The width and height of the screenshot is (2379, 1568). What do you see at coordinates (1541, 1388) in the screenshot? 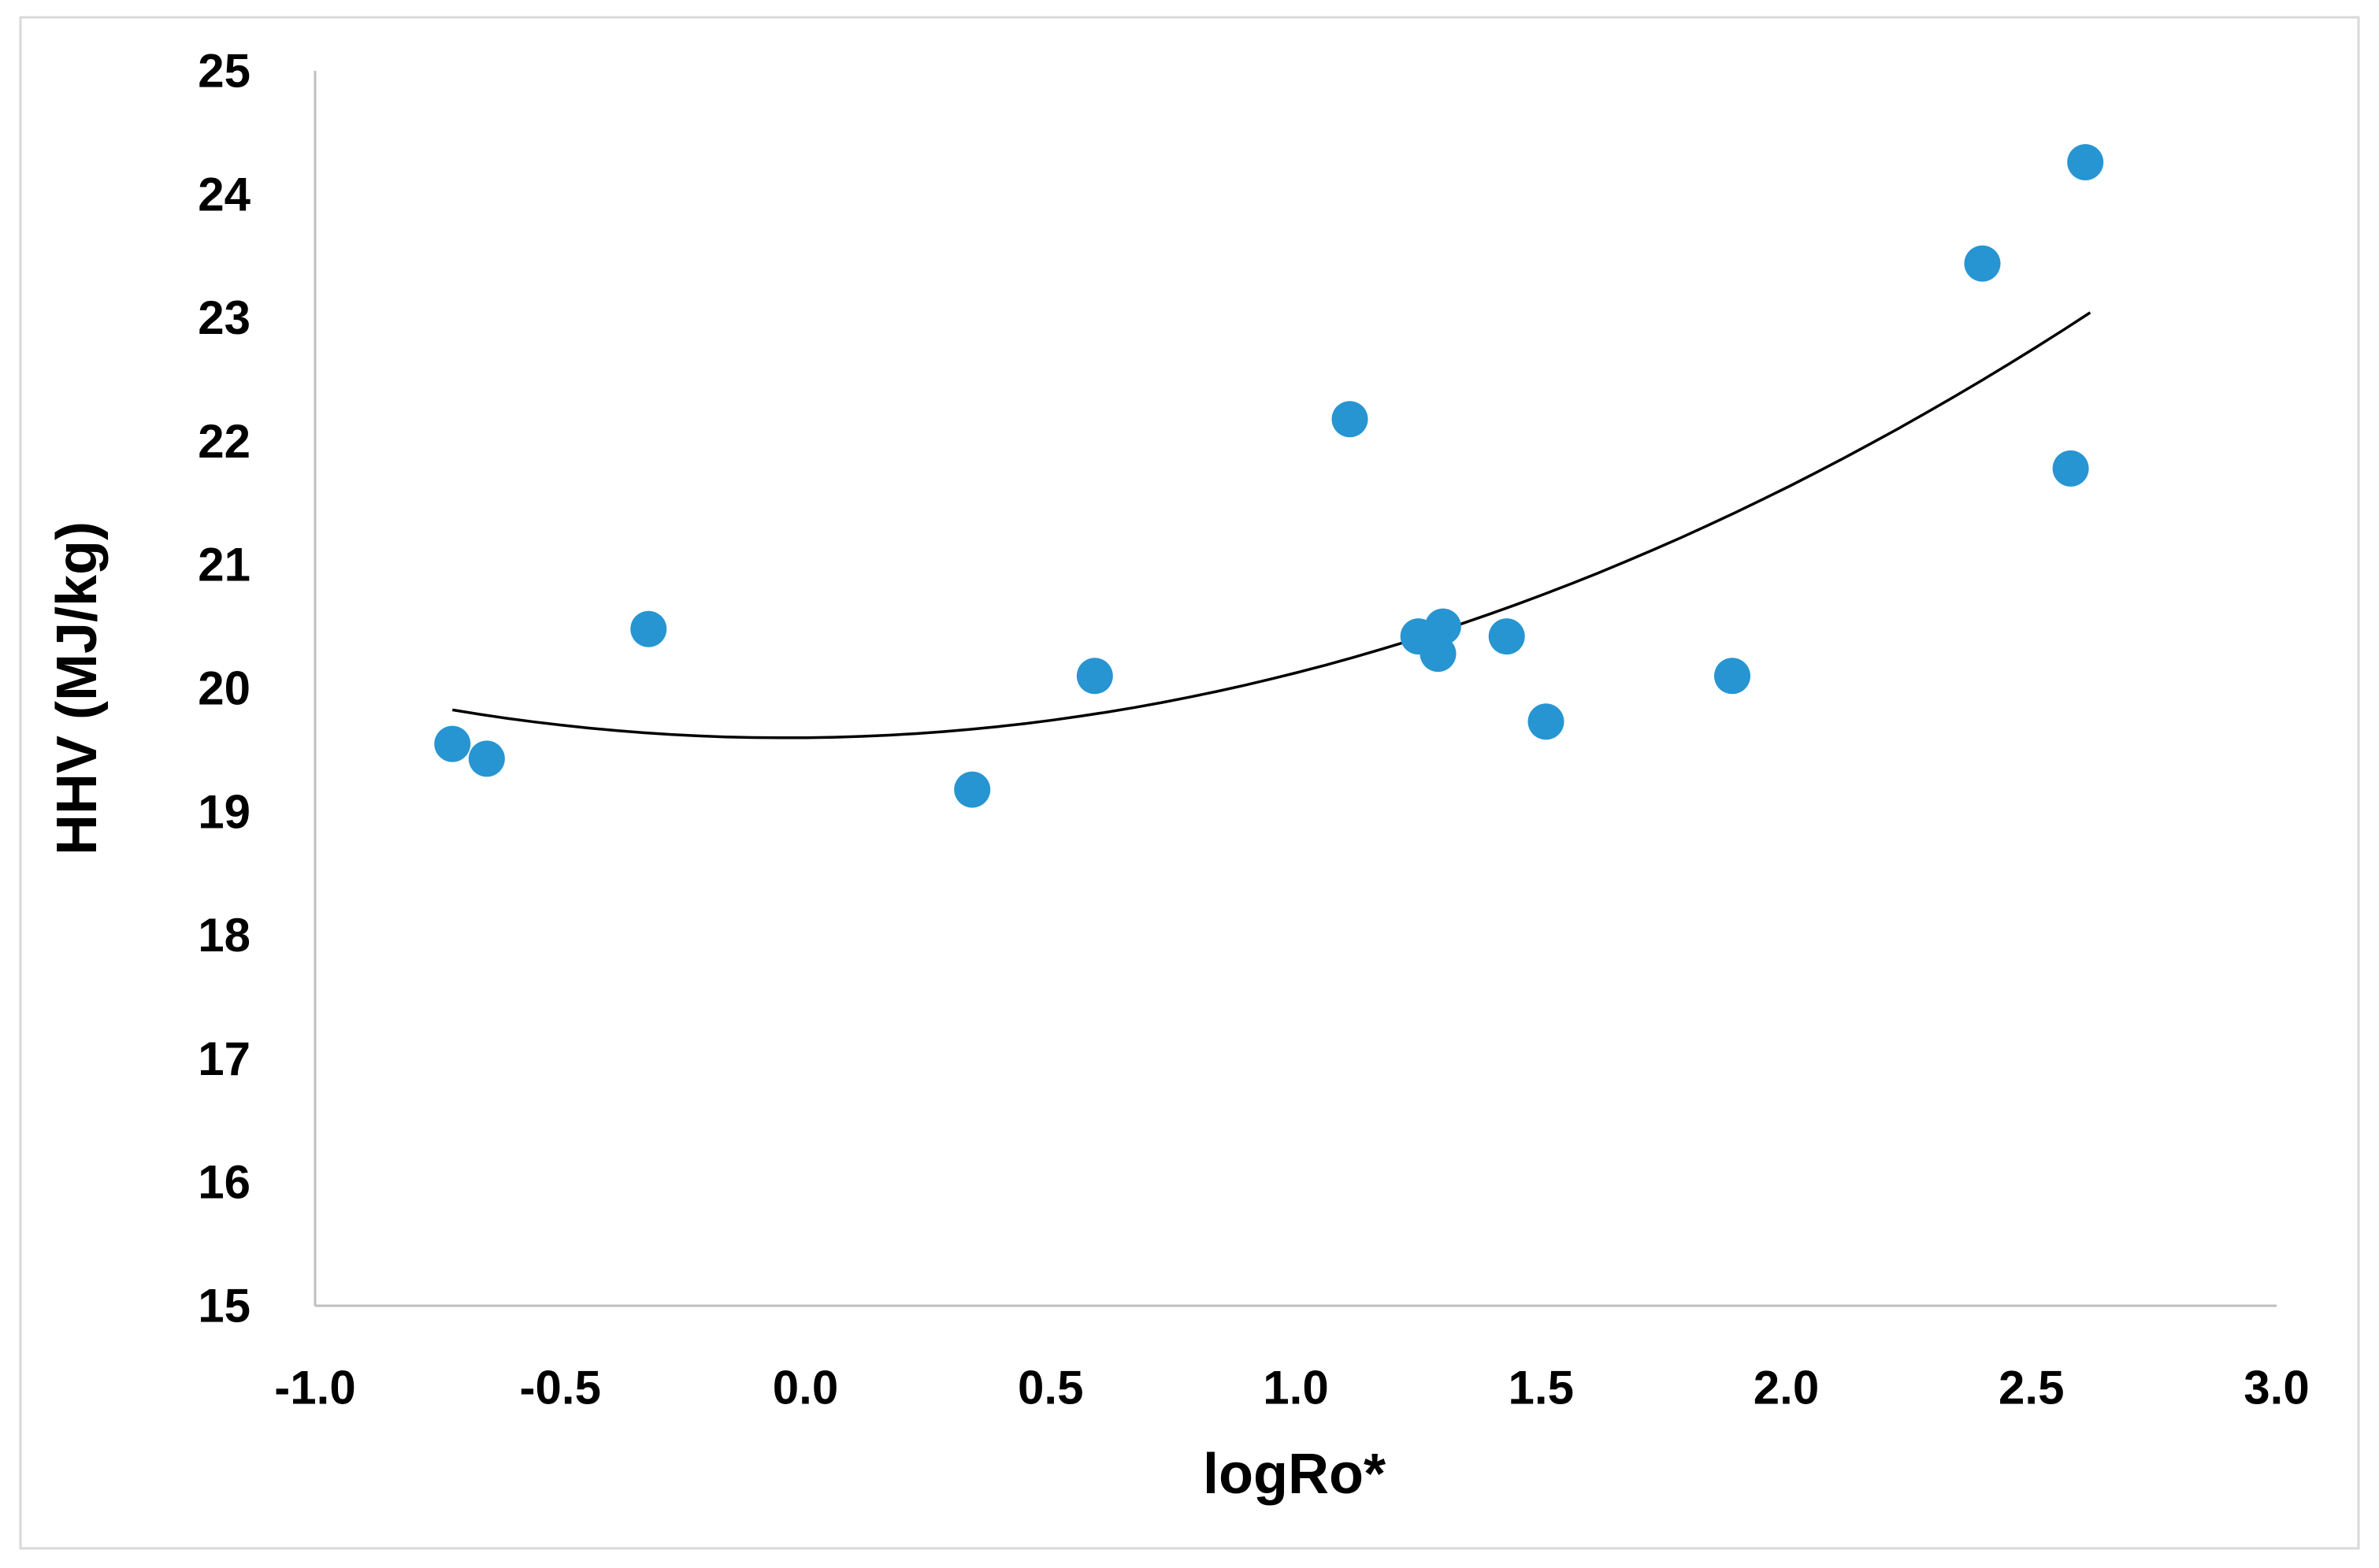
I see `x-tick-label: 1.5` at bounding box center [1541, 1388].